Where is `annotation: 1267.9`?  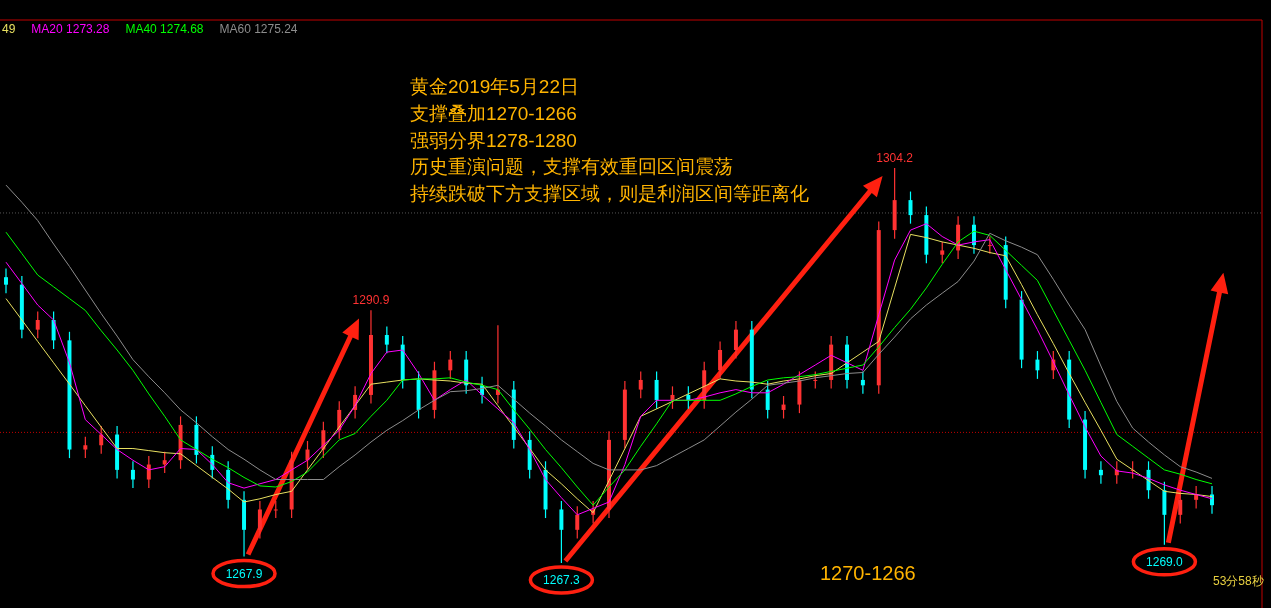 annotation: 1267.9 is located at coordinates (244, 573).